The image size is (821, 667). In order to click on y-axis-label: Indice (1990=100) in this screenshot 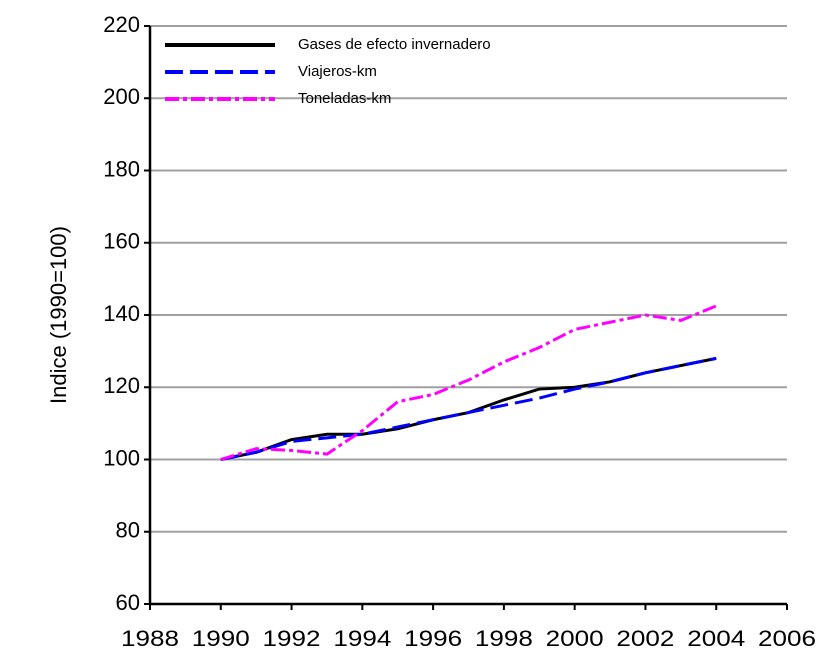, I will do `click(58, 315)`.